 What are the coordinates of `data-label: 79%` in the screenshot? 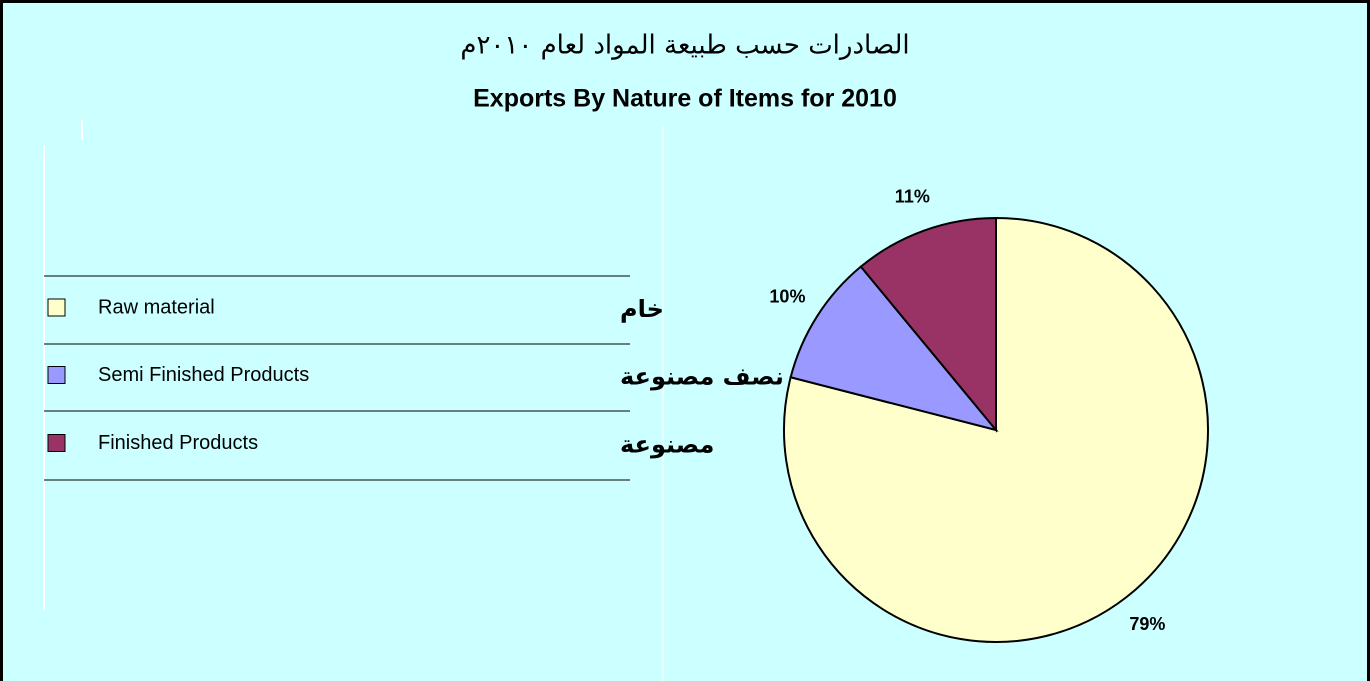 It's located at (1147, 624).